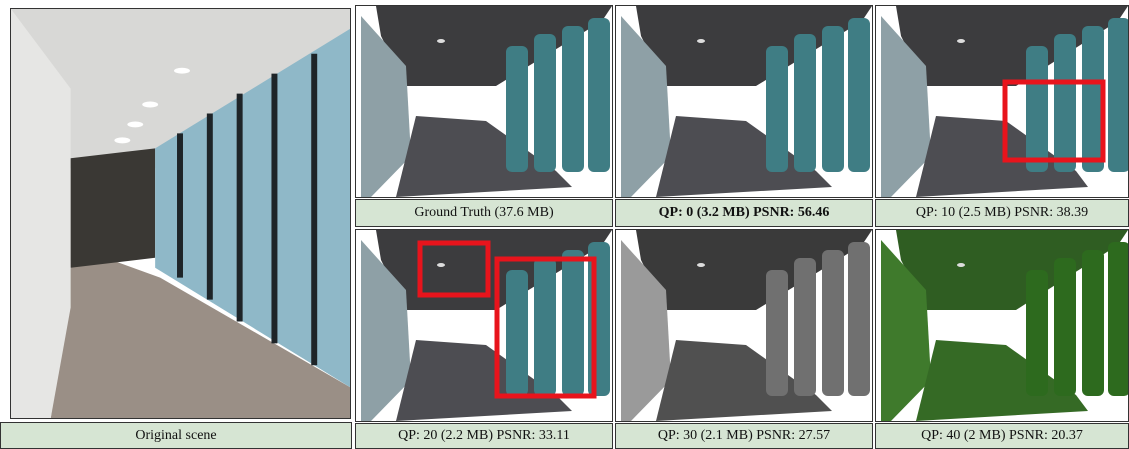  What do you see at coordinates (176, 435) in the screenshot?
I see `caption: Original scene` at bounding box center [176, 435].